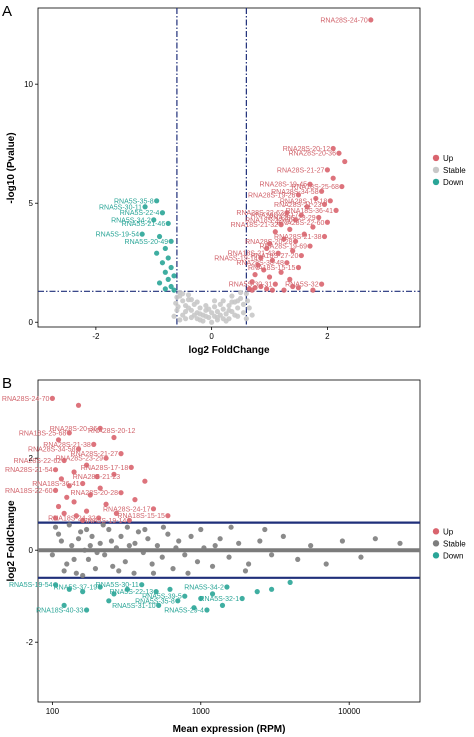 The height and width of the screenshot is (737, 474). Describe the element at coordinates (11, 541) in the screenshot. I see `ma-y-axis-title: log2 FoldChange` at that location.